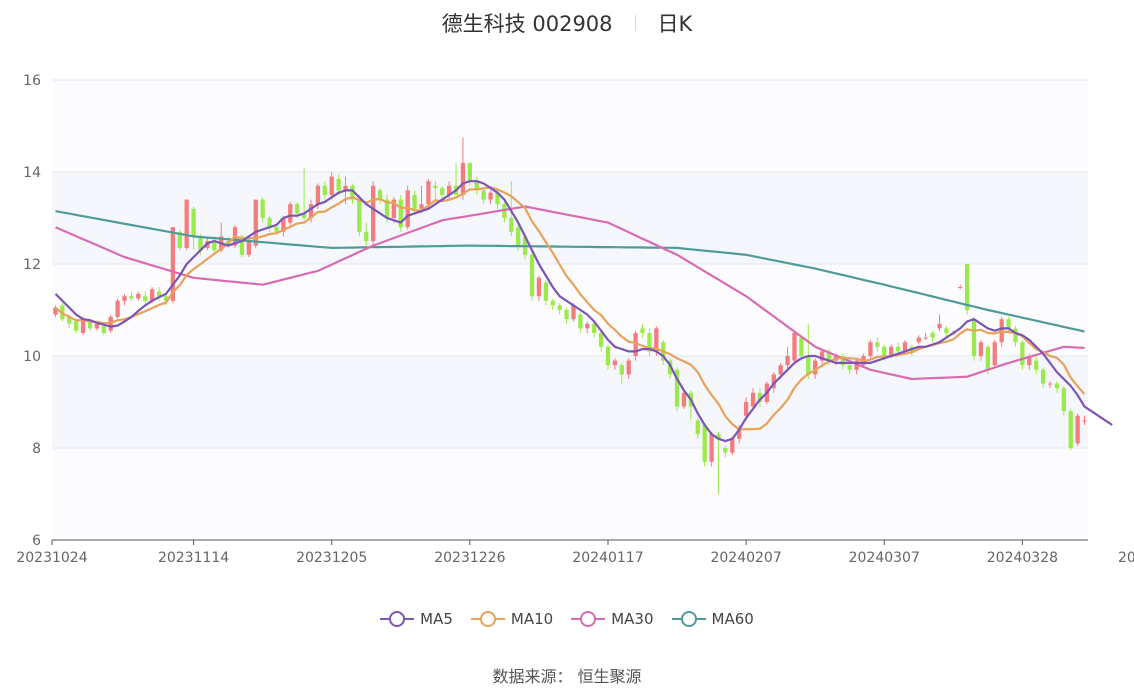 The height and width of the screenshot is (689, 1134). I want to click on legend-label-ma10: MA10, so click(532, 619).